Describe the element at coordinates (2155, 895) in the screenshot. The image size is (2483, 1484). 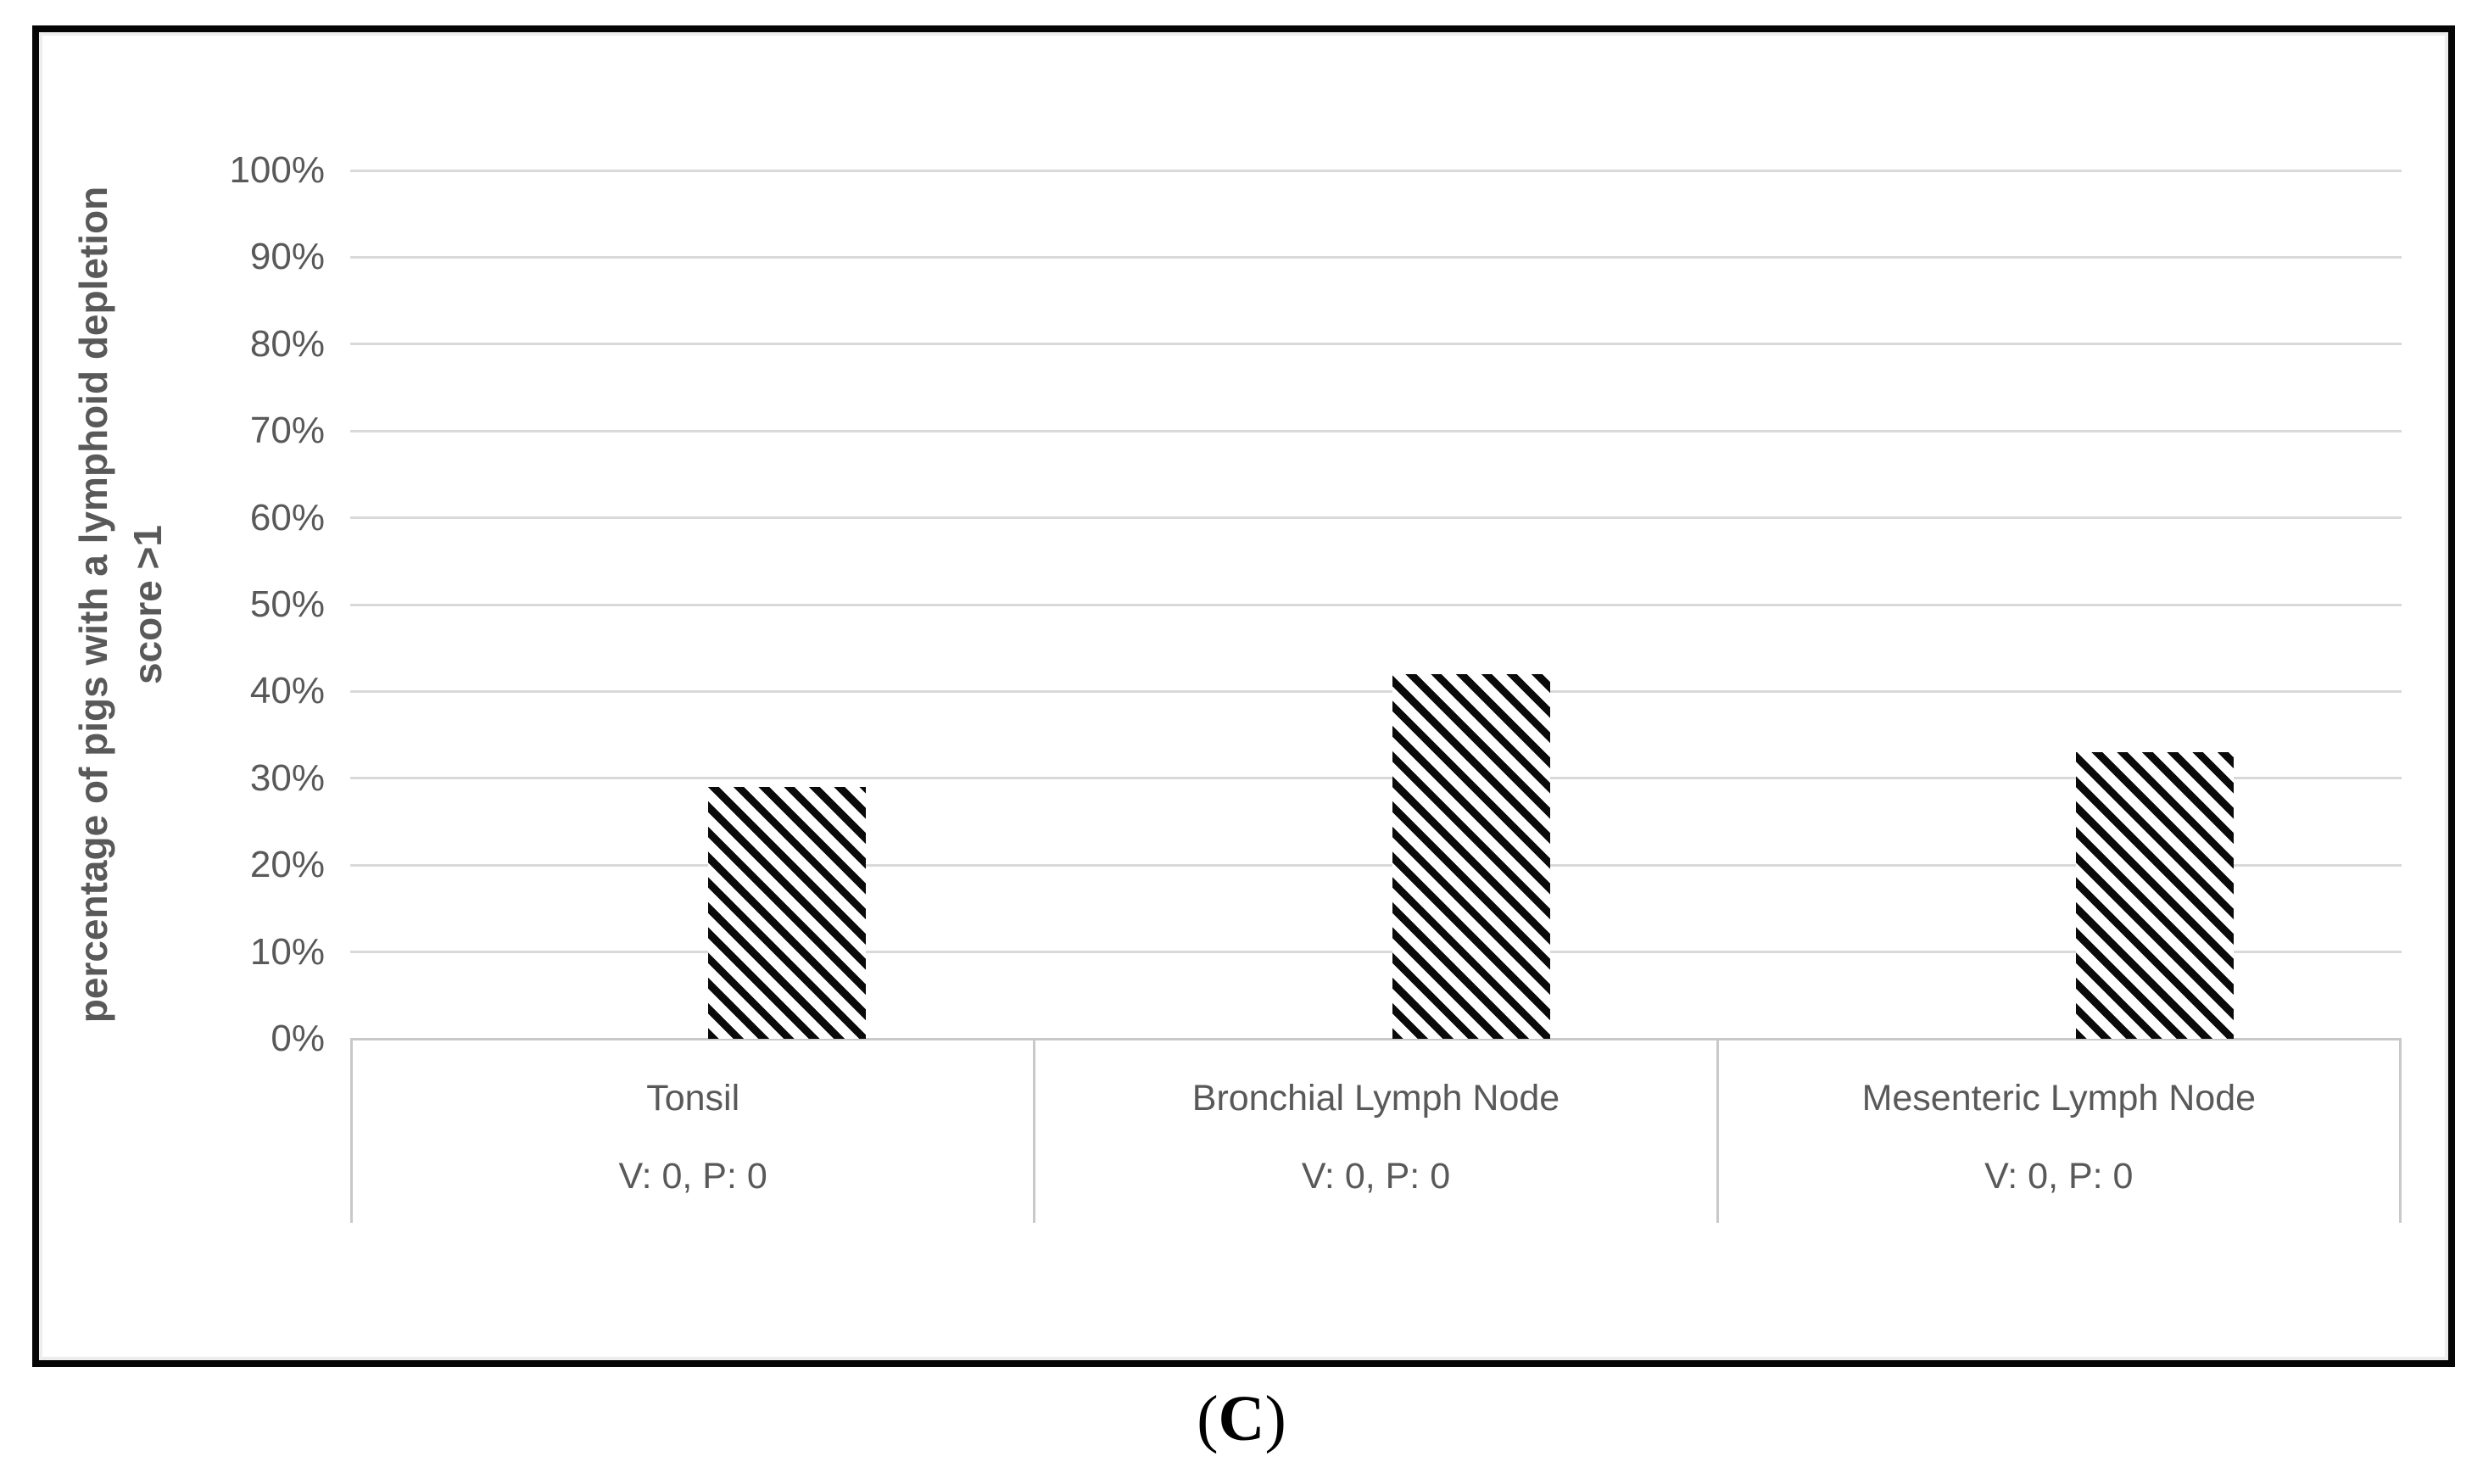
I see `bar-mesenteric-lymph-node` at that location.